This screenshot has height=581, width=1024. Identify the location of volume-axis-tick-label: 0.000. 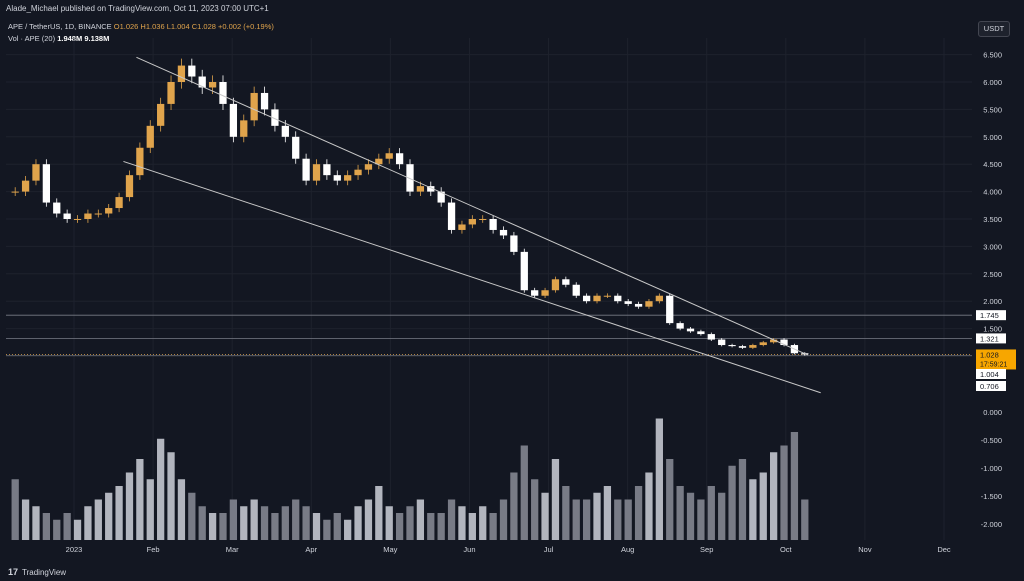
(992, 412).